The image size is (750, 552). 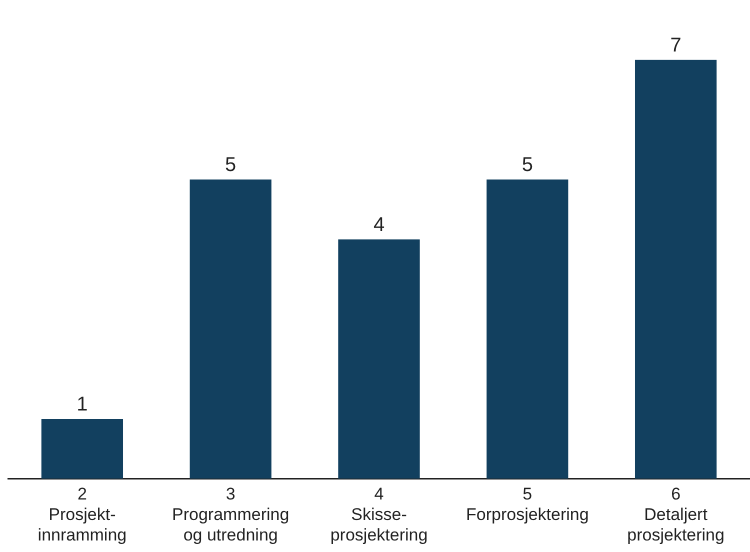 What do you see at coordinates (675, 514) in the screenshot?
I see `x-tick-label: 6 Detaljert prosjektering` at bounding box center [675, 514].